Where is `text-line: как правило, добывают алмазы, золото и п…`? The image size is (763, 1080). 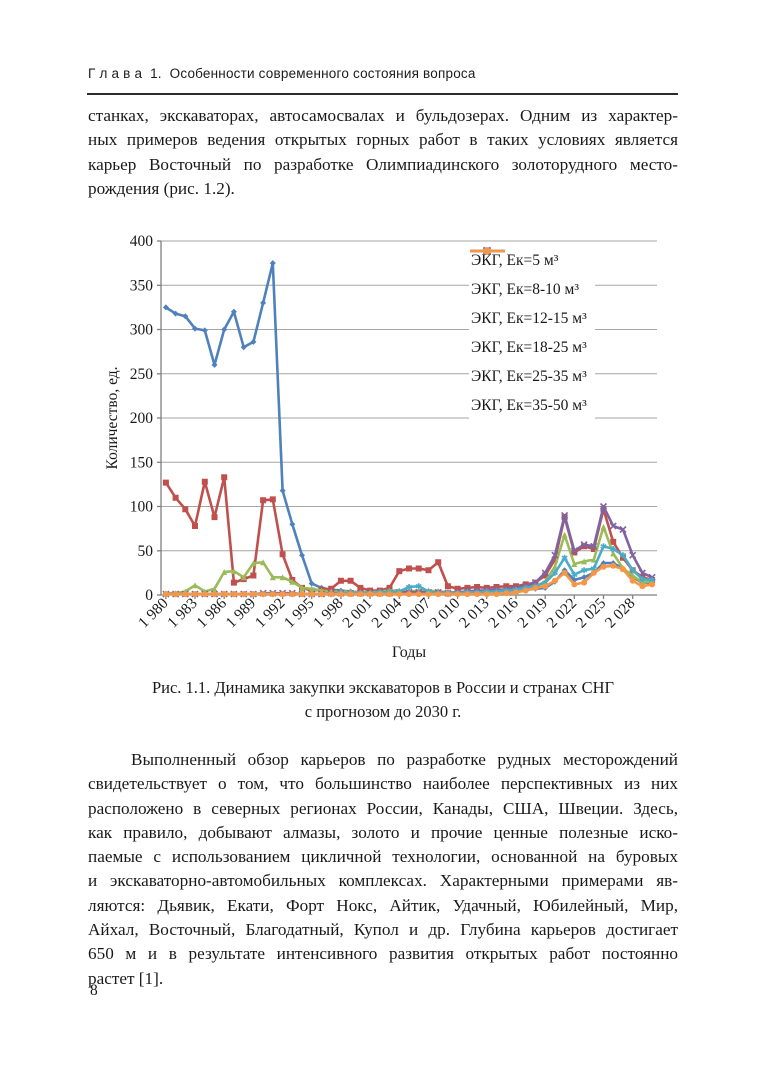 text-line: как правило, добывают алмазы, золото и п… is located at coordinates (383, 832).